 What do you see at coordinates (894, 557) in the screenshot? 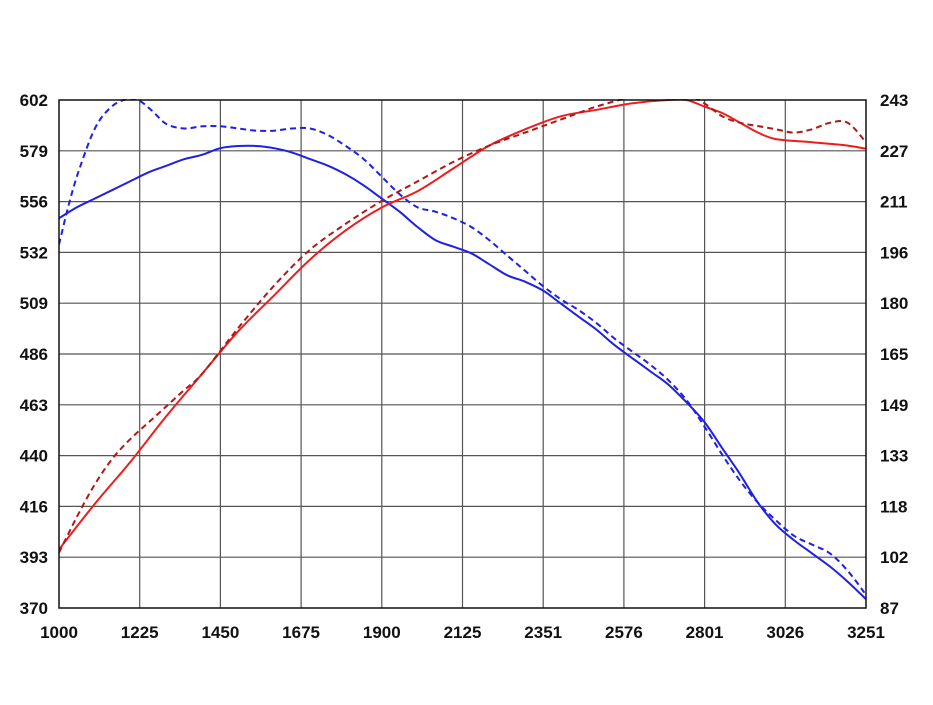
I see `y-right-tick-label: 102` at bounding box center [894, 557].